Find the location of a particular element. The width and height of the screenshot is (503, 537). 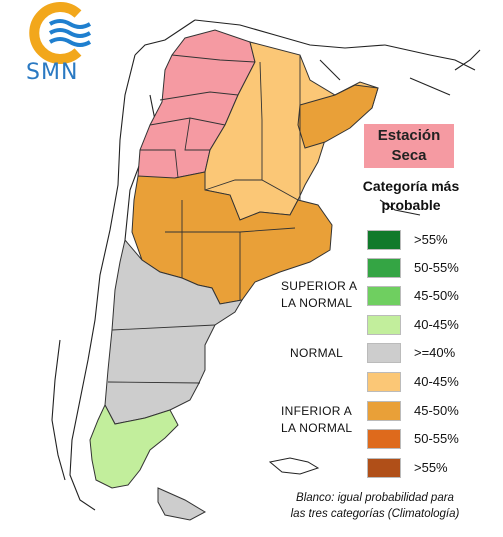

legend-title-line2: probable is located at coordinates (411, 205).